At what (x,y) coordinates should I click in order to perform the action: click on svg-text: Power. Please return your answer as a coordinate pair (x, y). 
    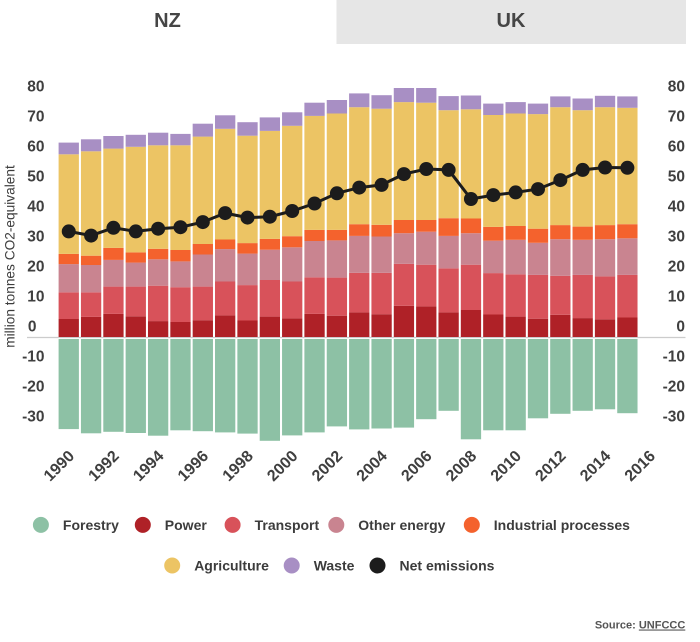
    Looking at the image, I should click on (186, 525).